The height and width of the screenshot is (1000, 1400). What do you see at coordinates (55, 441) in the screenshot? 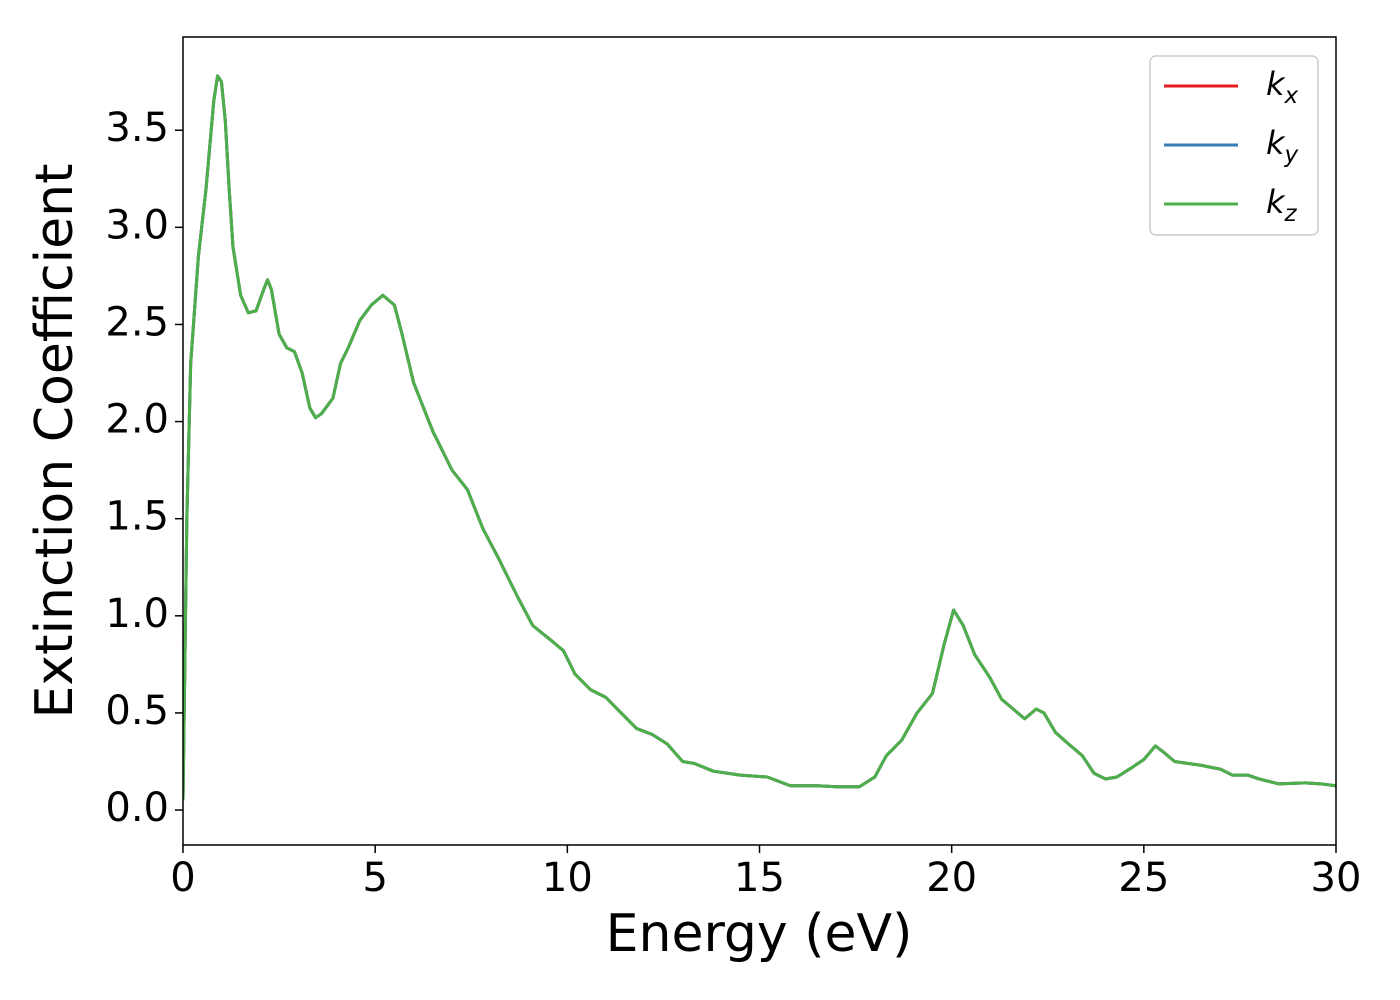
I see `y-axis-label: Extinction Coefficient` at bounding box center [55, 441].